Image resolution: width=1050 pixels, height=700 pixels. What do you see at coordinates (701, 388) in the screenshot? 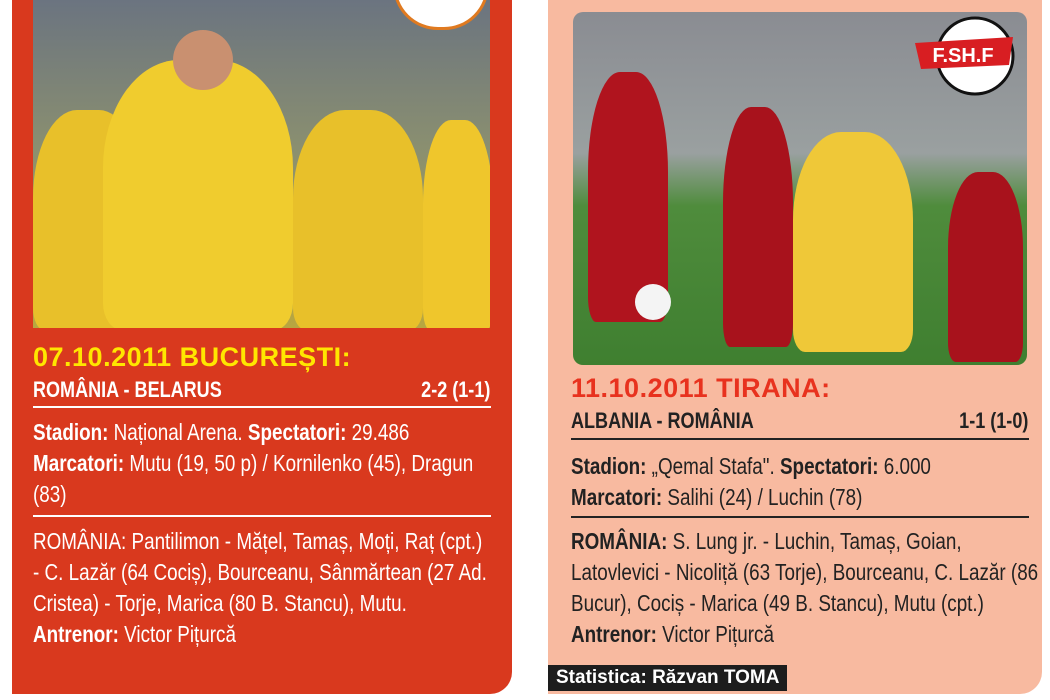
I see `match-date-city: 11.10.2011 TIRANA:` at bounding box center [701, 388].